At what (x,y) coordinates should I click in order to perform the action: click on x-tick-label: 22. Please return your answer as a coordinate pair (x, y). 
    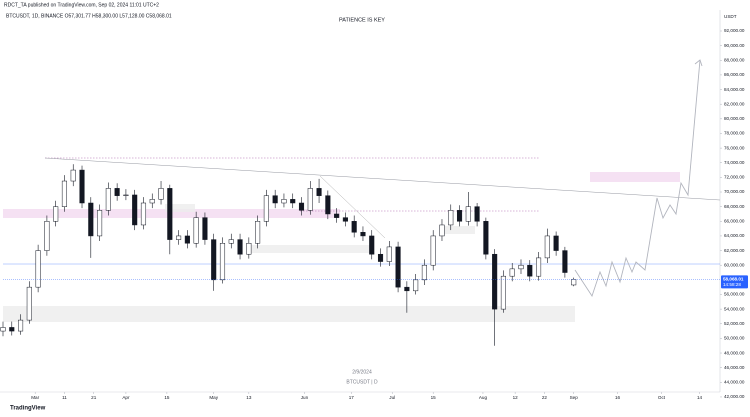
    Looking at the image, I should click on (545, 397).